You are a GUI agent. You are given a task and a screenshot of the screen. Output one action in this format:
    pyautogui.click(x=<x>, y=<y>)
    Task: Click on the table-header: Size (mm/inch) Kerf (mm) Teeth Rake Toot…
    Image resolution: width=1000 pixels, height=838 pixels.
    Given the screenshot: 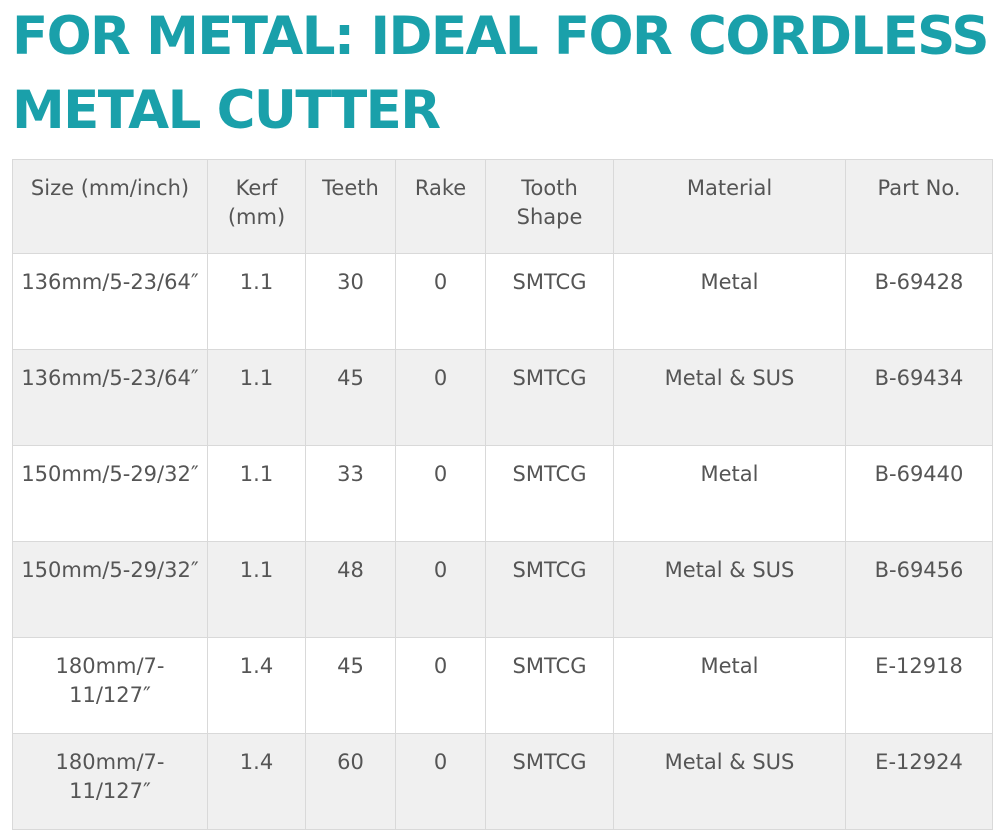 What is the action you would take?
    pyautogui.click(x=502, y=206)
    